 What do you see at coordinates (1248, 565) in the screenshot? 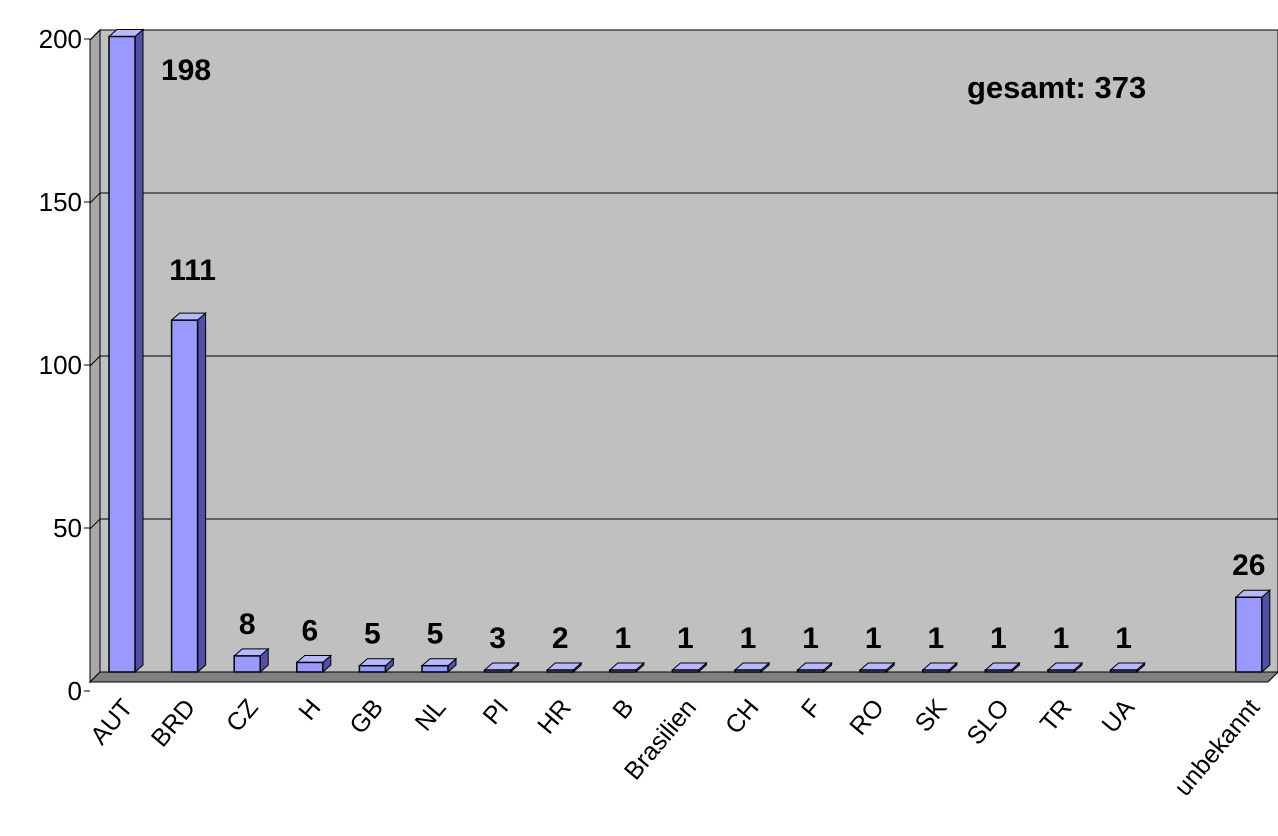
I see `data-label: 26` at bounding box center [1248, 565].